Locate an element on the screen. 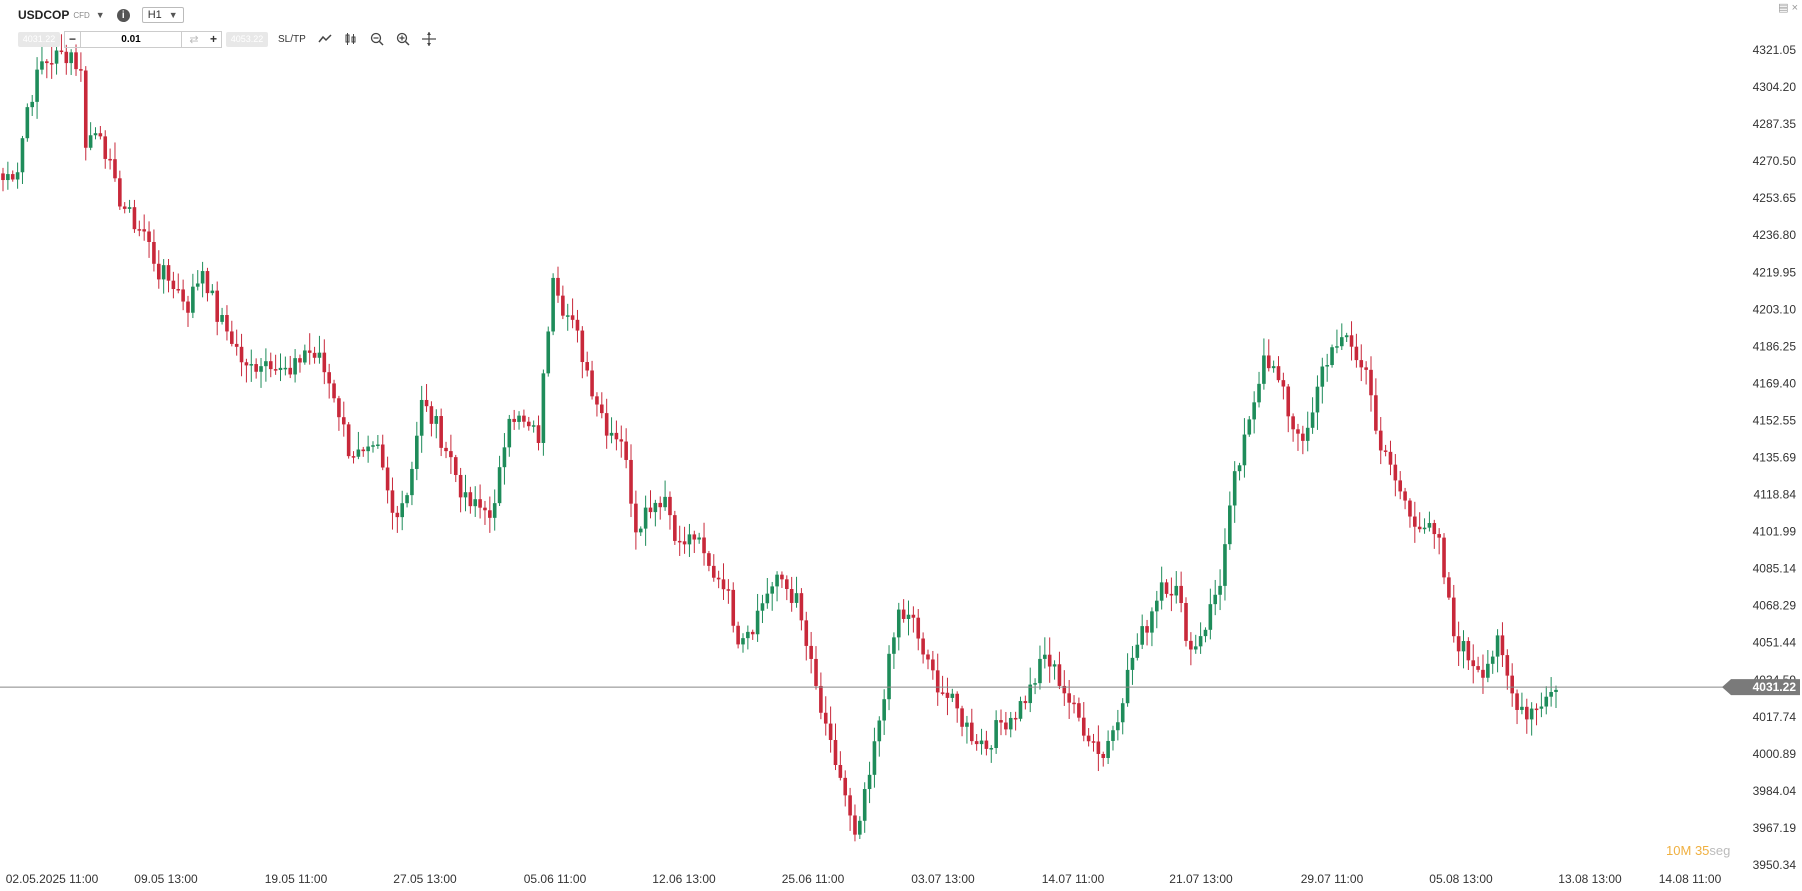  y-tick-label: 4186.25 is located at coordinates (1775, 346).